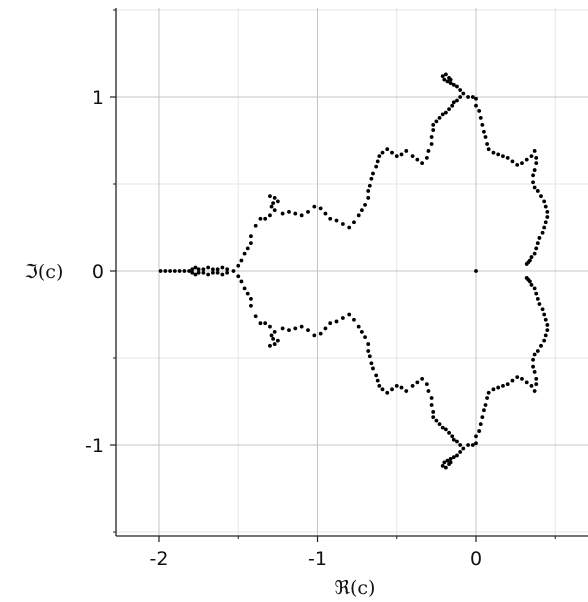  Describe the element at coordinates (159, 559) in the screenshot. I see `x-tick-label: -2` at that location.